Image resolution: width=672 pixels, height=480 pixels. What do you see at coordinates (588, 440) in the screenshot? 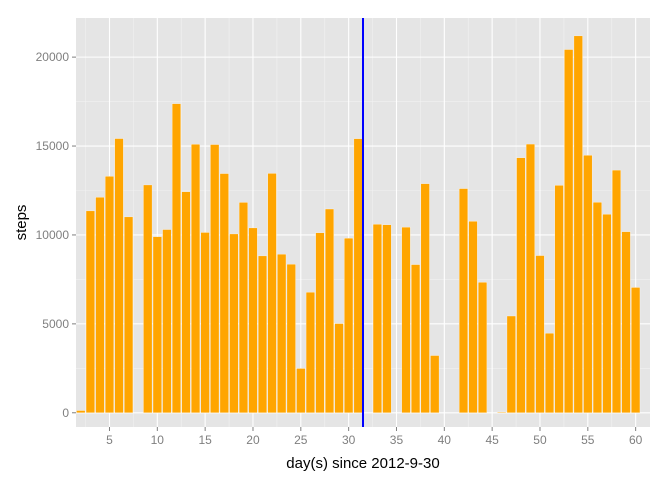
I see `x-tick-label: 55` at bounding box center [588, 440].